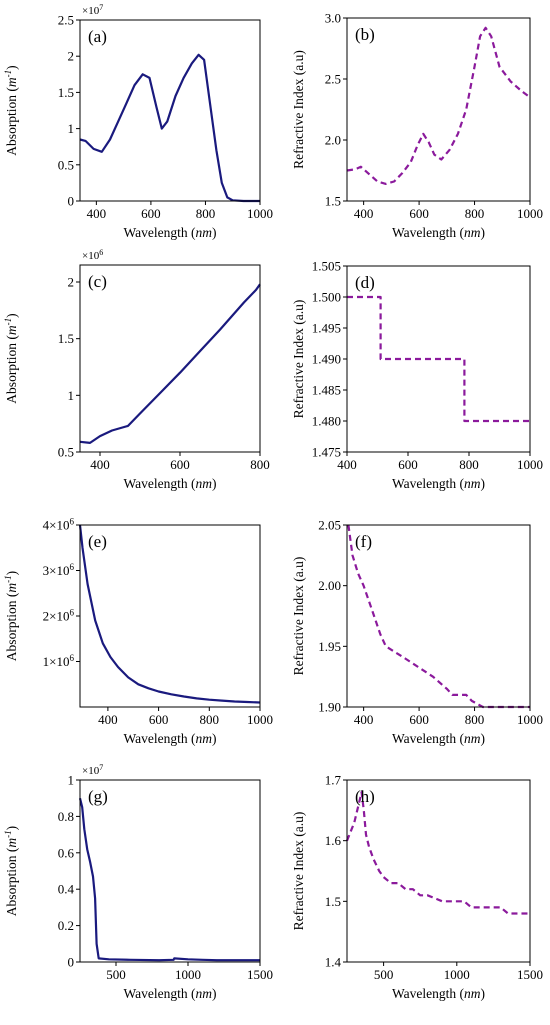  I want to click on y-axis-unit: m, so click(11, 588).